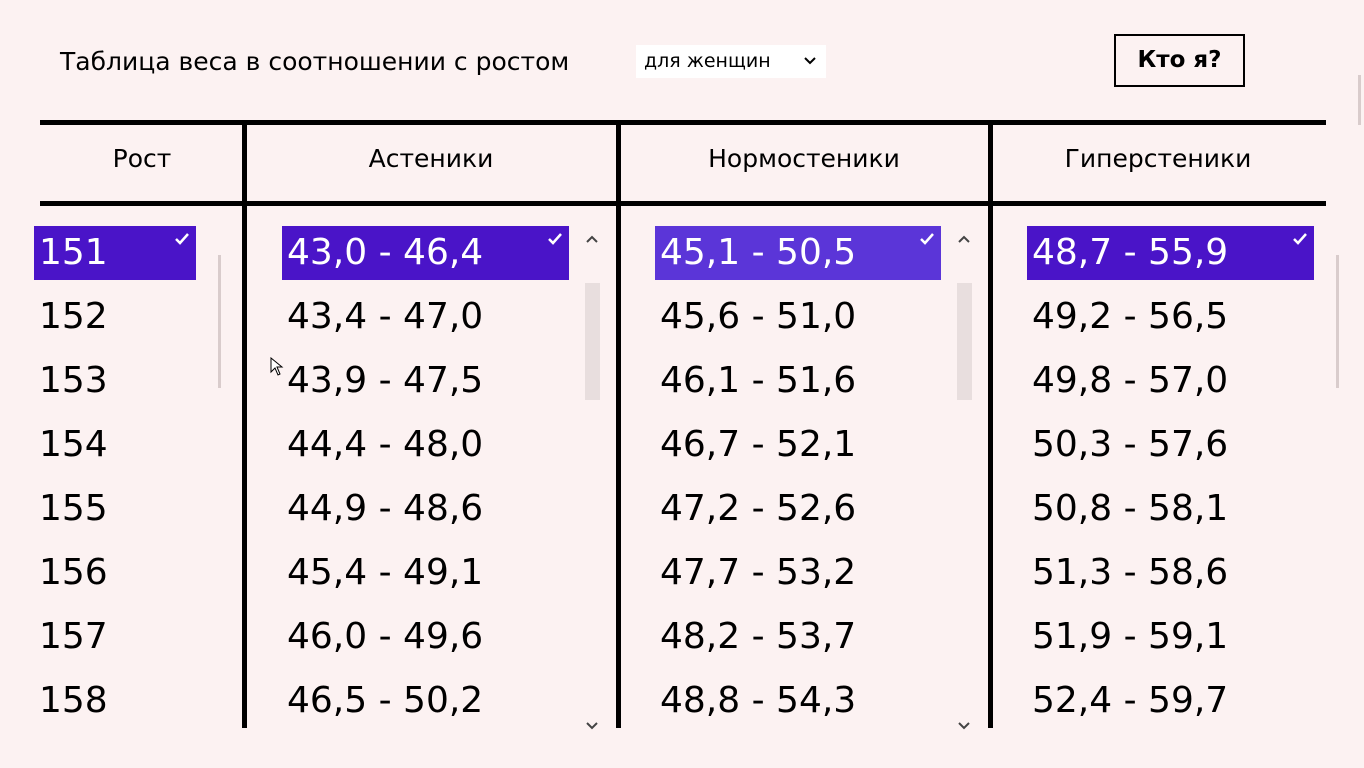  Describe the element at coordinates (758, 508) in the screenshot. I see `table-cell: 47,2 - 52,6` at that location.